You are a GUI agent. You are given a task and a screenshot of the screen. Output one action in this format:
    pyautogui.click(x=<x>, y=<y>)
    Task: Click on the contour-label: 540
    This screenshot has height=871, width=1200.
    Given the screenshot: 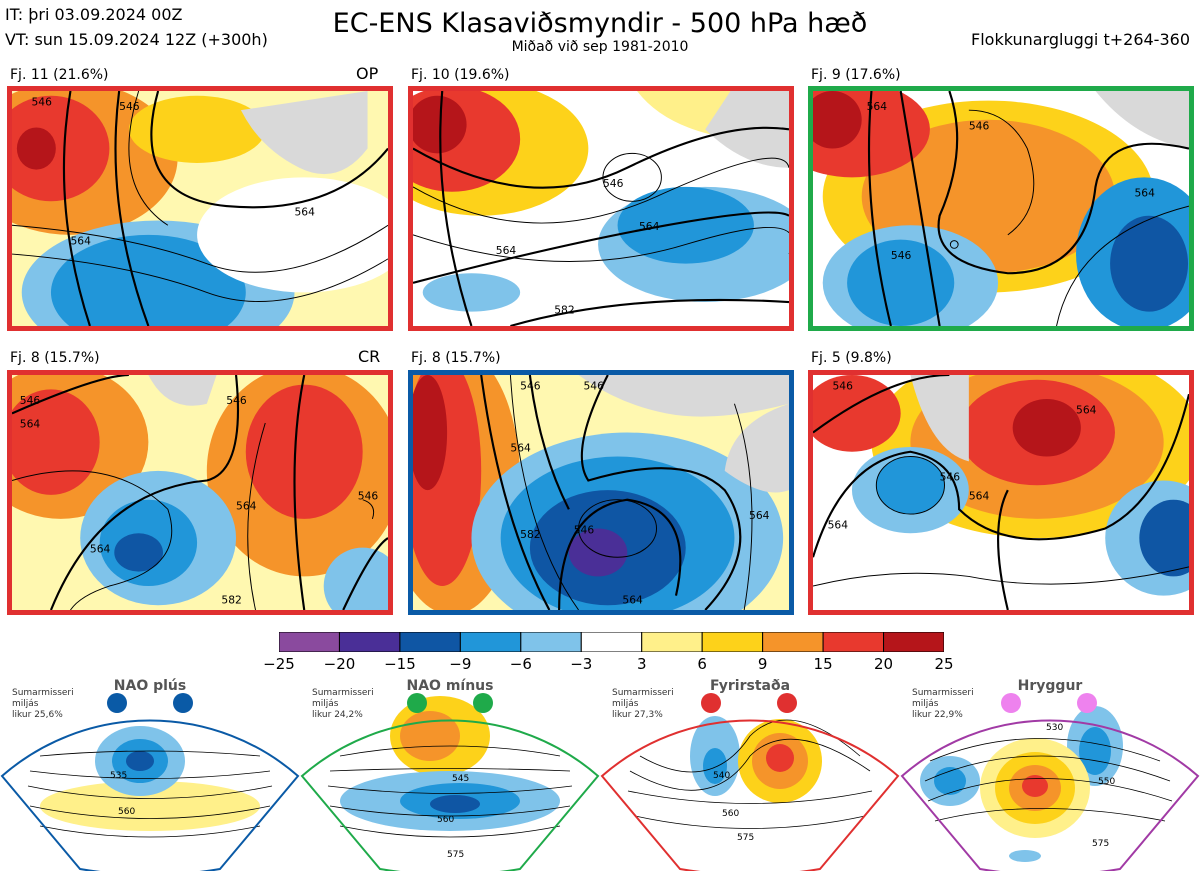 What is the action you would take?
    pyautogui.click(x=721, y=776)
    